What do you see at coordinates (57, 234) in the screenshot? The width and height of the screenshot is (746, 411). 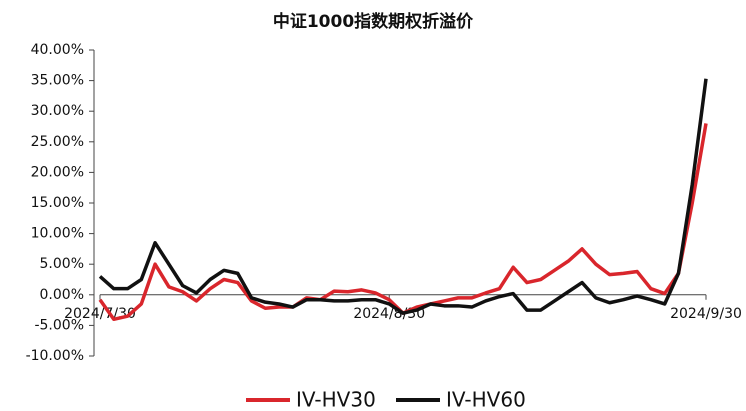 I see `y-tick-label: 10.00%` at bounding box center [57, 234].